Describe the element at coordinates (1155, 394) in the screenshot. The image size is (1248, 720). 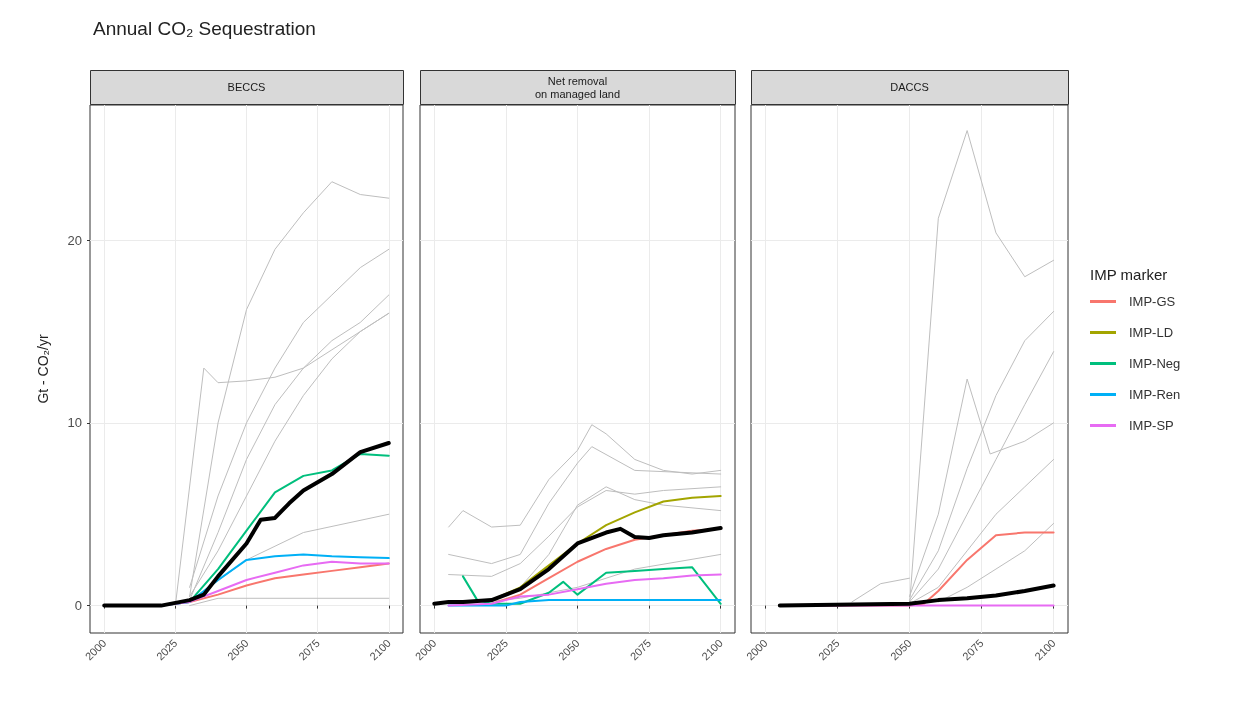
I see `legend-label: IMP-Ren` at that location.